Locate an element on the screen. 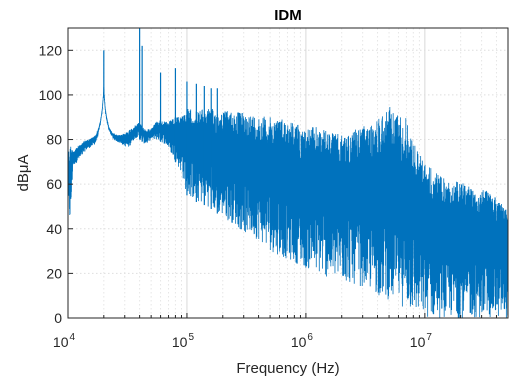  x-axis-label: Frequency (Hz) is located at coordinates (287, 368).